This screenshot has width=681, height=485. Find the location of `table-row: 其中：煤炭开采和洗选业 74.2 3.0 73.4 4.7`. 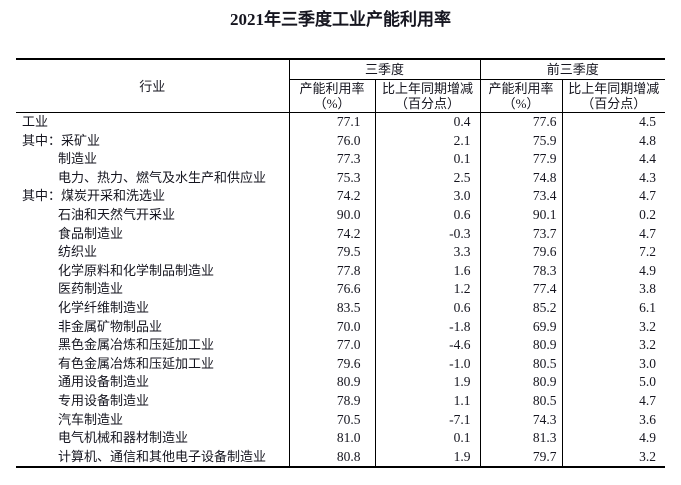

table-row: 其中：煤炭开采和洗选业 74.2 3.0 73.4 4.7 is located at coordinates (340, 196).